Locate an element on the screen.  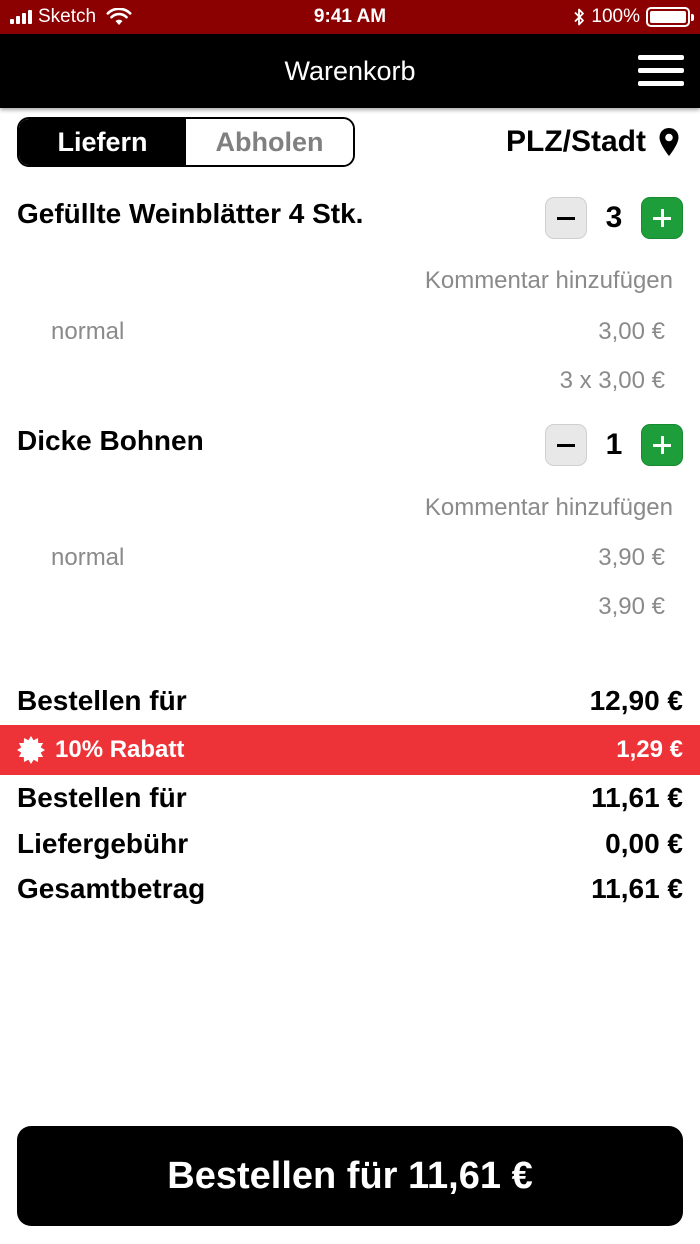
item-unit-price: 3,90 € is located at coordinates (631, 557).